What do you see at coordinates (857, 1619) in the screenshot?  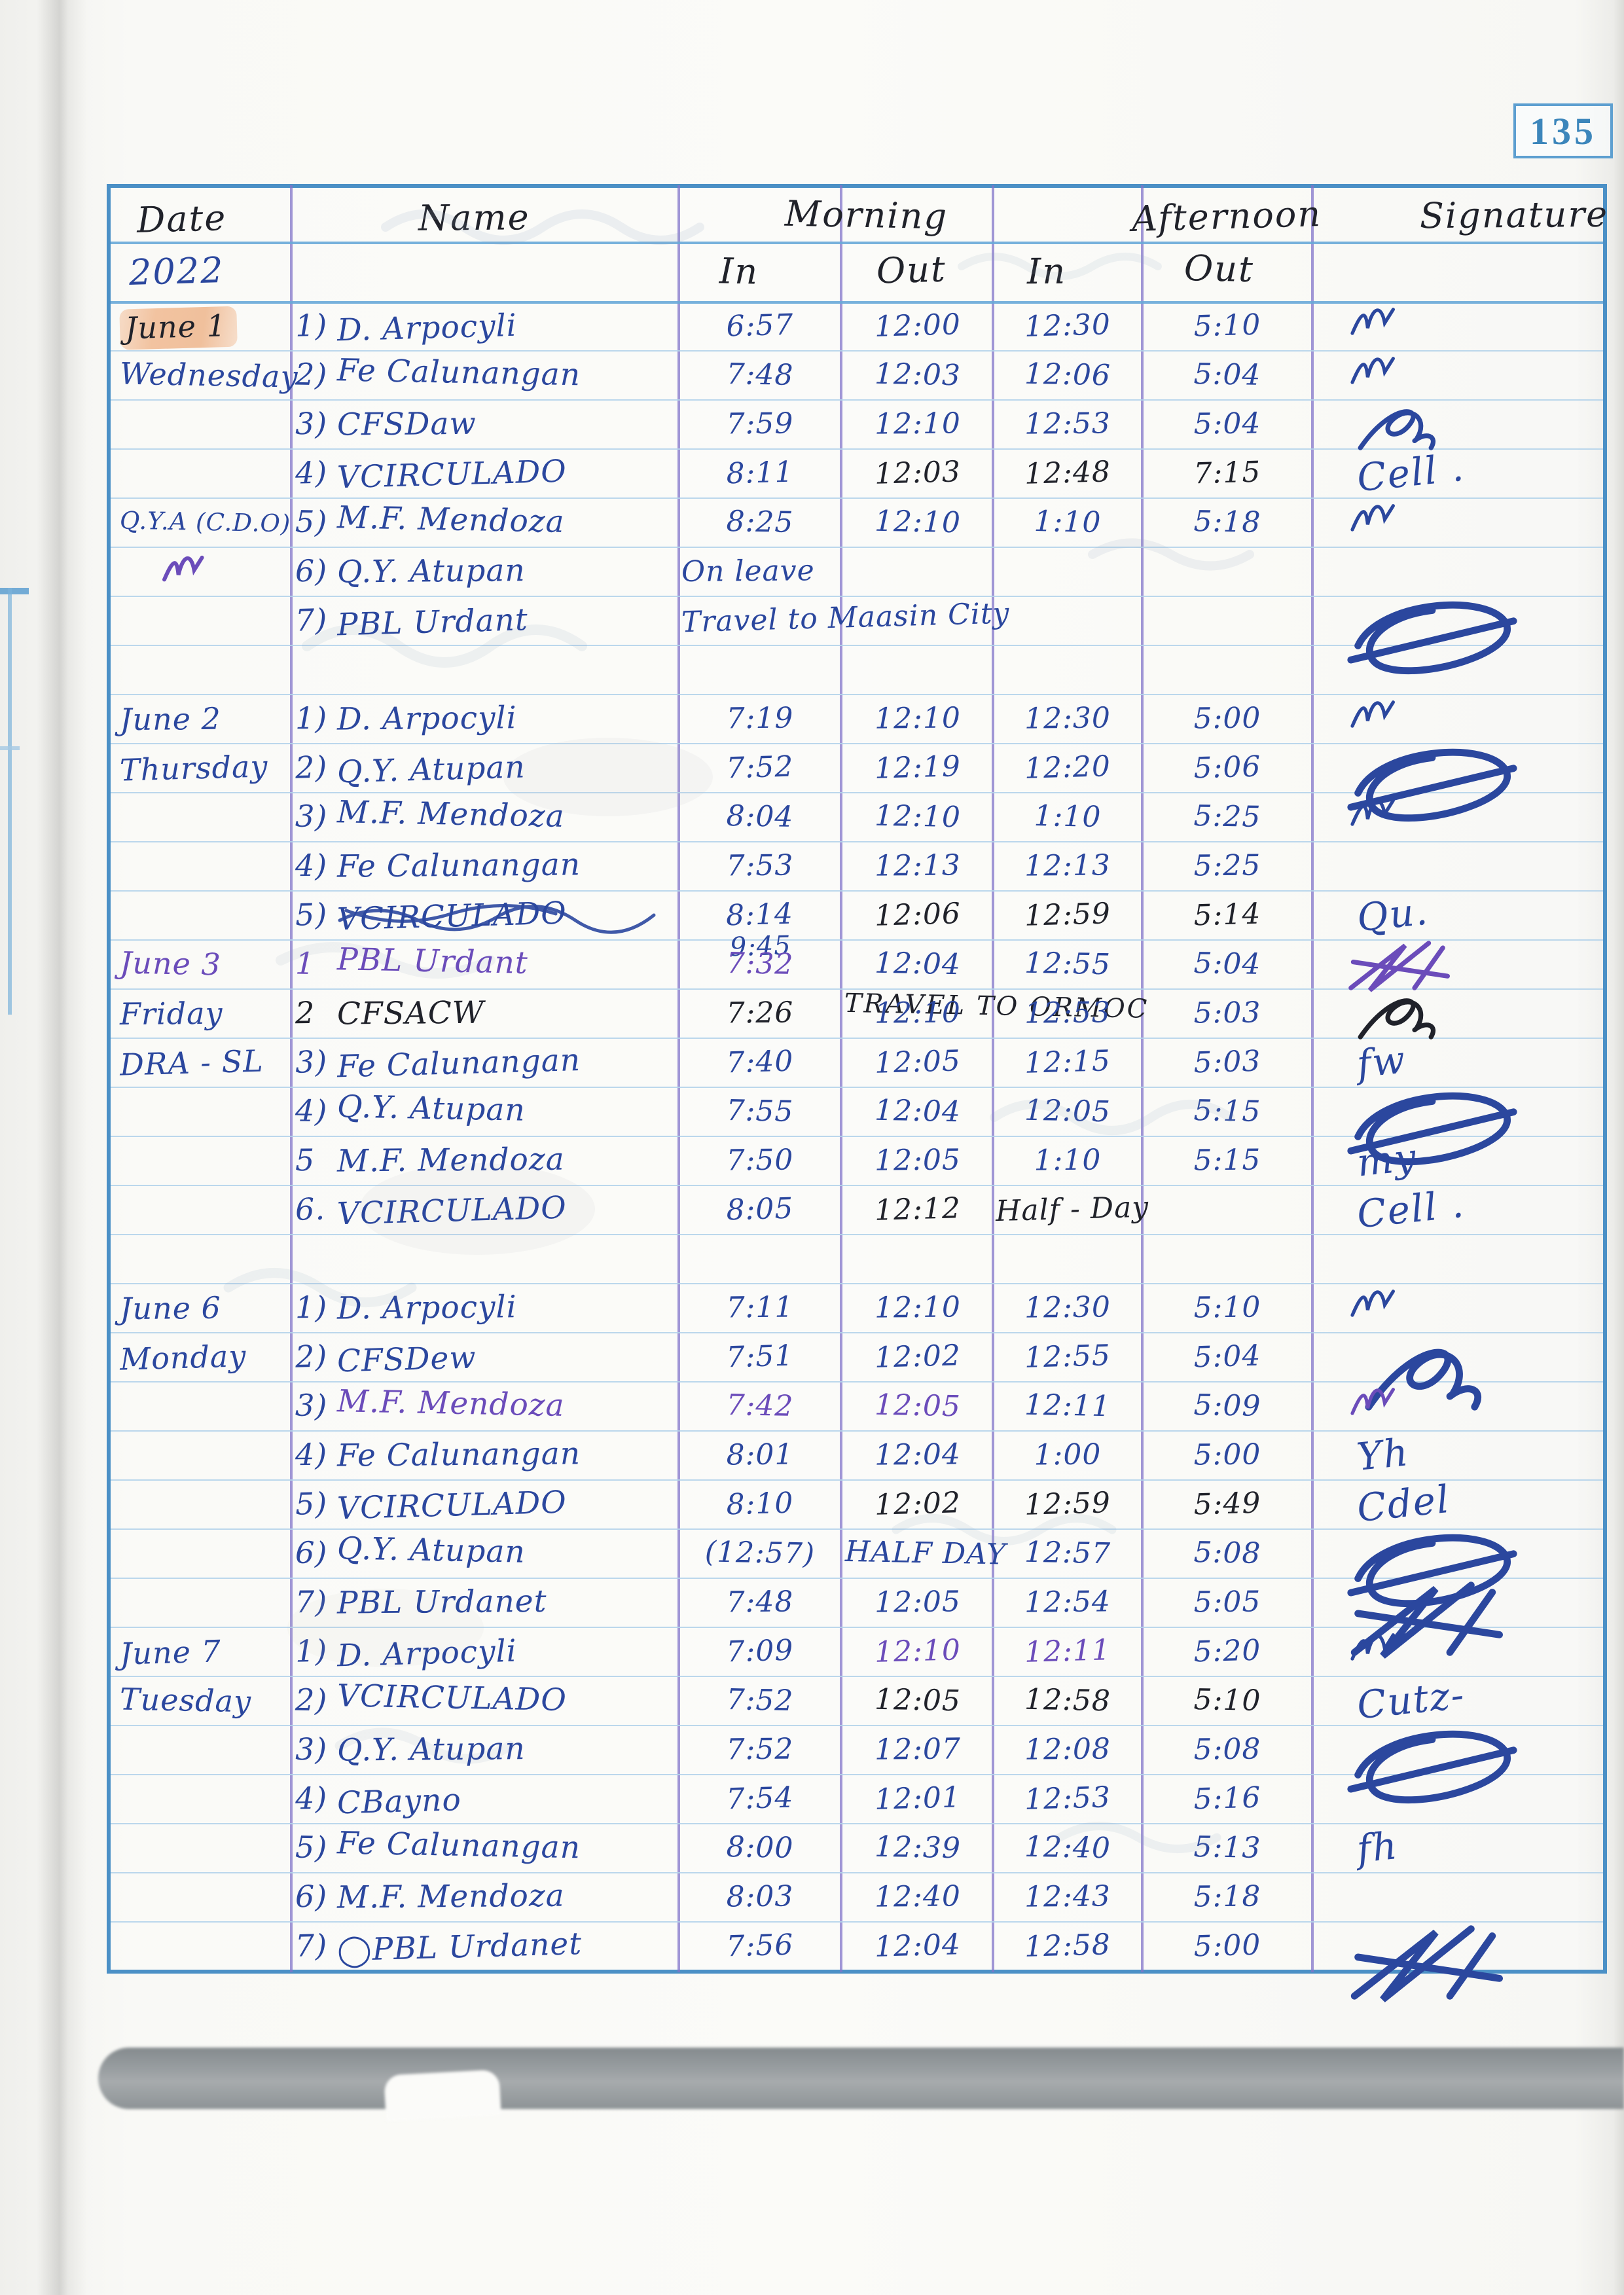 I see `attendance-row: 7) PBL Urdanet 7:48 12:05 12:54 5:05` at bounding box center [857, 1619].